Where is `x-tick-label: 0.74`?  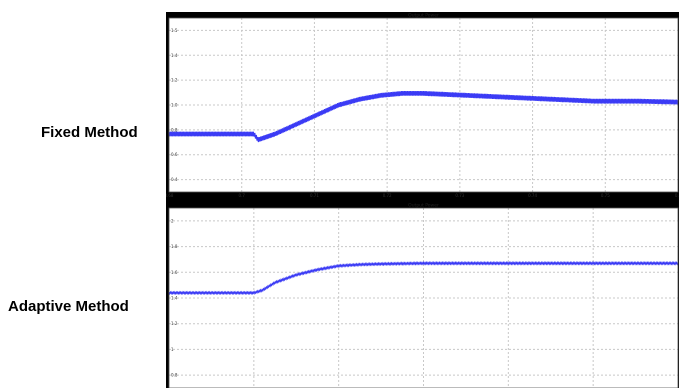 x-tick-label: 0.74 is located at coordinates (532, 195).